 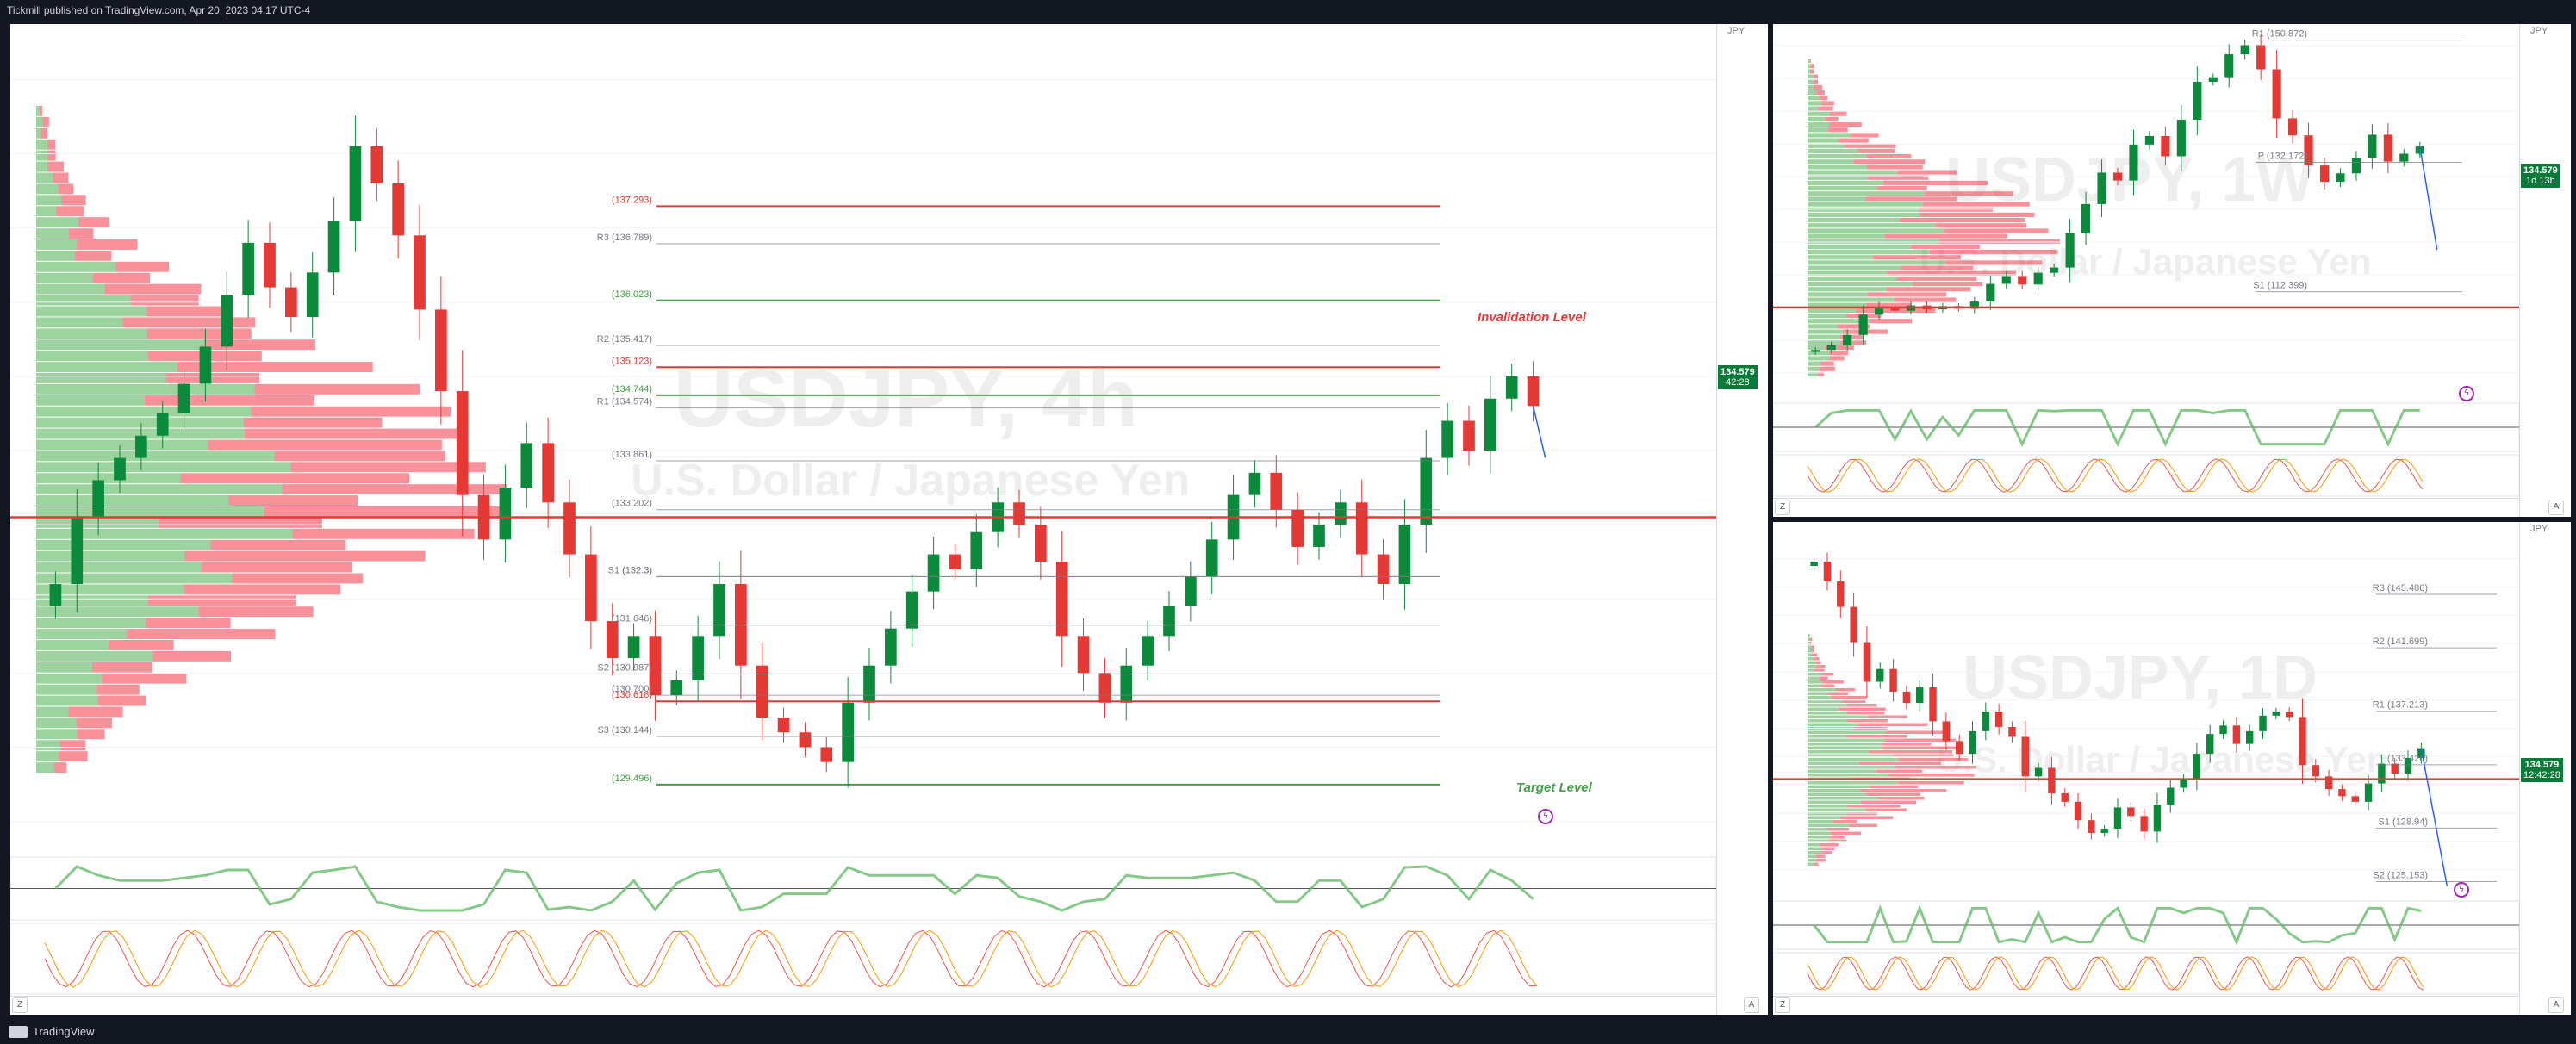 What do you see at coordinates (2545, 270) in the screenshot?
I see `price-axis-1w: JPY` at bounding box center [2545, 270].